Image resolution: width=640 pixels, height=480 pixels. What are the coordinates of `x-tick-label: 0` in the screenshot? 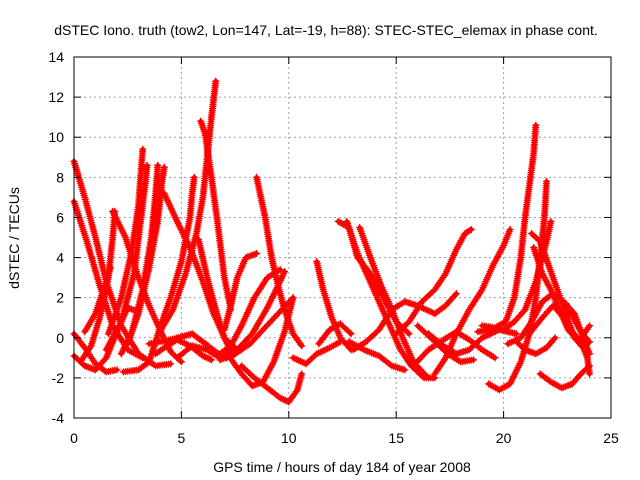 It's located at (74, 438).